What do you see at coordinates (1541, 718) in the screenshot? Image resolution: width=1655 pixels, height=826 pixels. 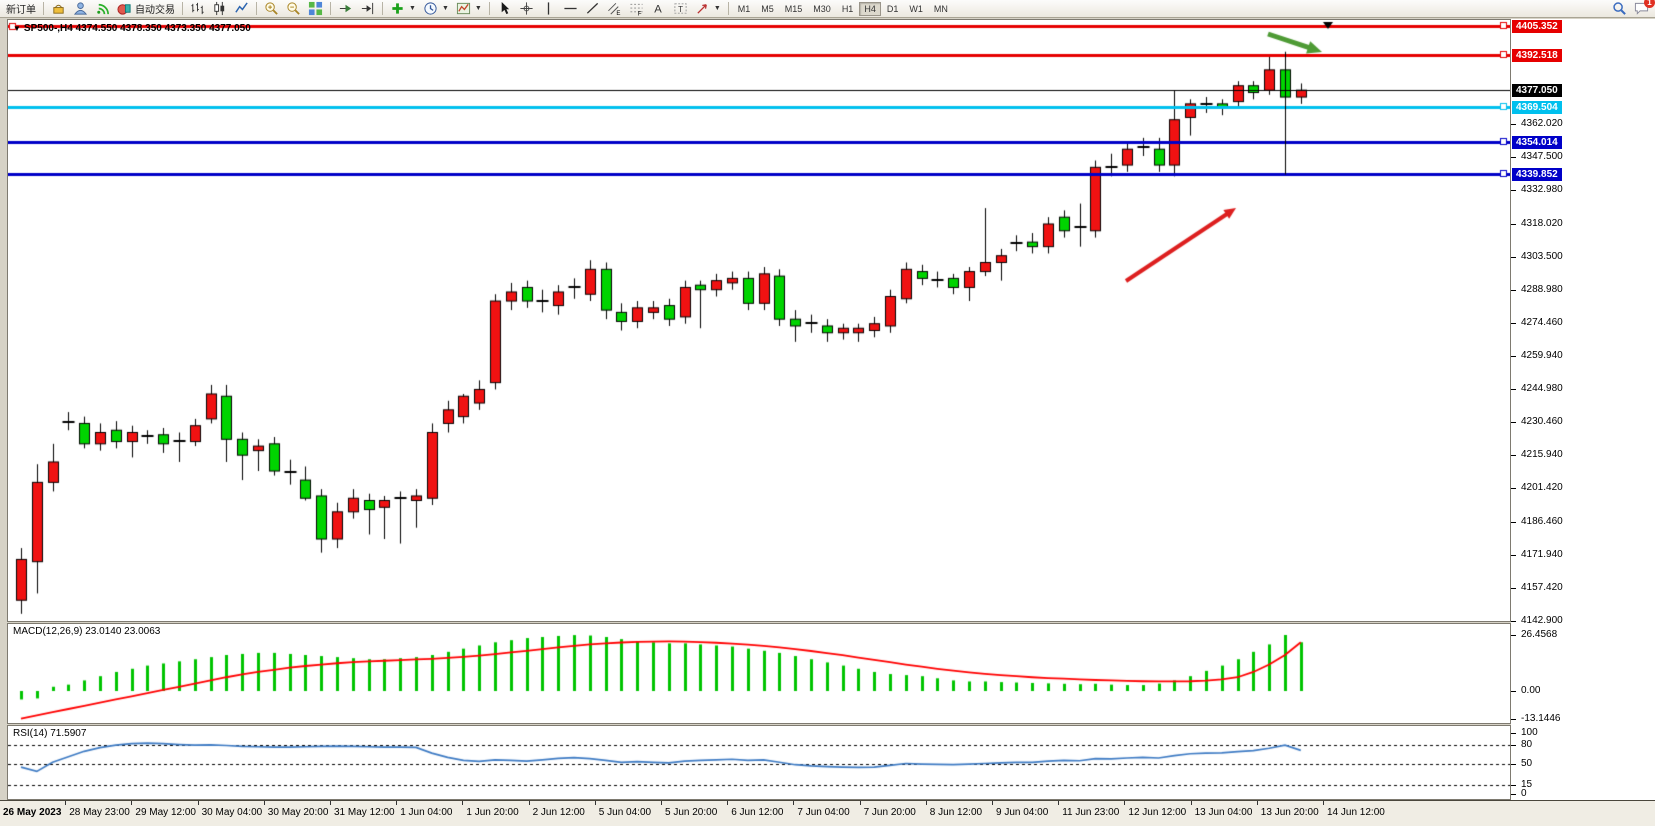 I see `axis-tick-label: -13.1446` at bounding box center [1541, 718].